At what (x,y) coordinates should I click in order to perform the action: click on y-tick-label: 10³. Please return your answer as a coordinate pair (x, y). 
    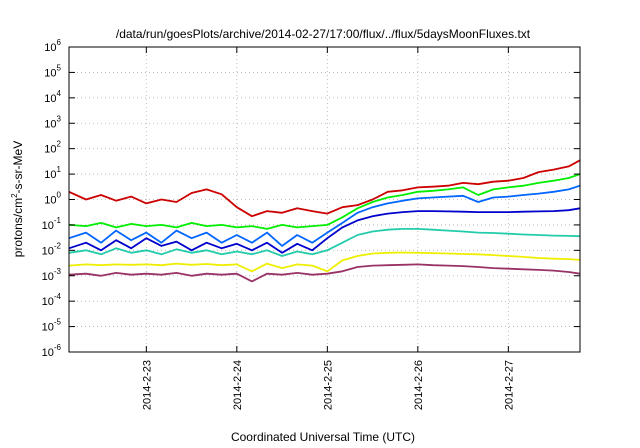
    Looking at the image, I should click on (52, 122).